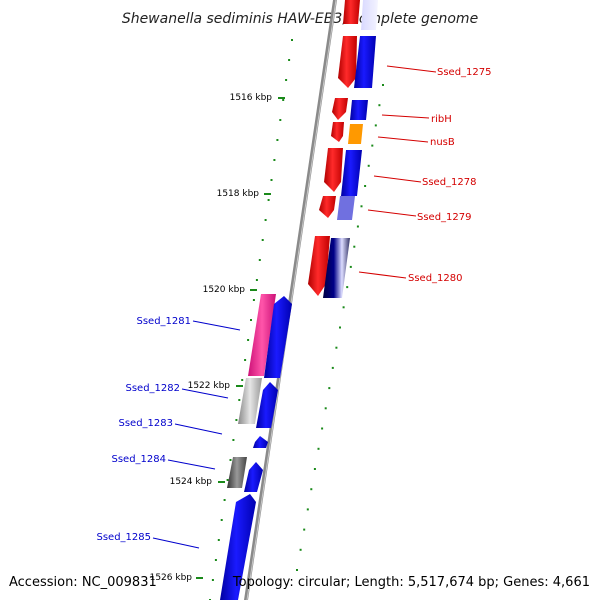  What do you see at coordinates (83, 582) in the screenshot?
I see `accession-text: Accession: NC_009831` at bounding box center [83, 582].